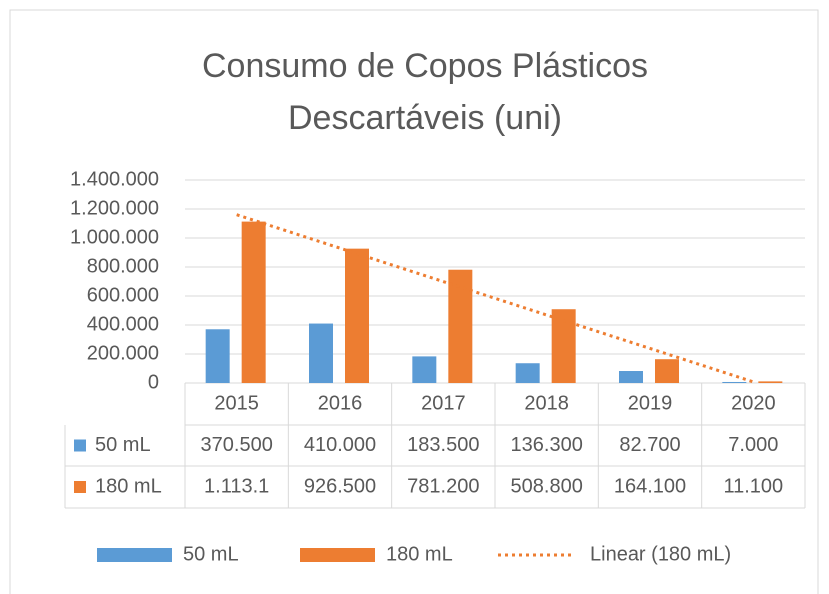 This screenshot has height=594, width=829. Describe the element at coordinates (443, 486) in the screenshot. I see `table-cell: 781.200` at that location.